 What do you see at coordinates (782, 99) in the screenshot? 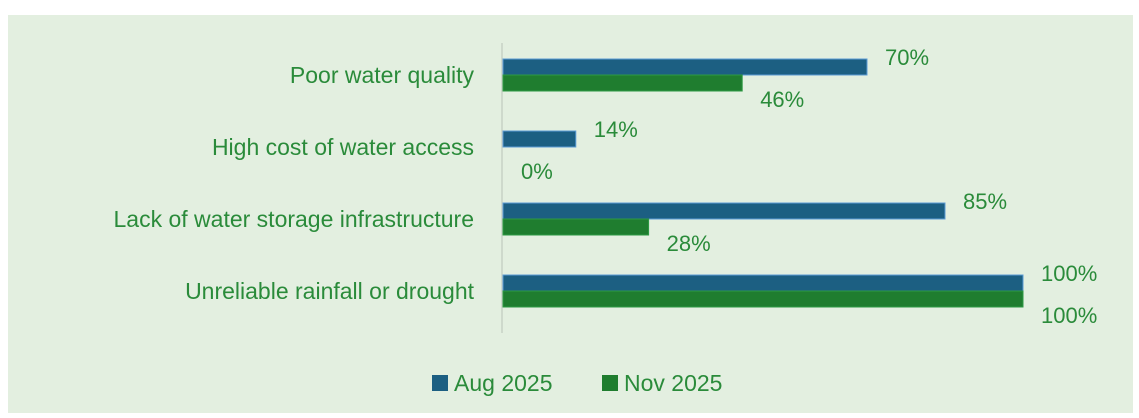
I see `data-label: 46%` at bounding box center [782, 99].